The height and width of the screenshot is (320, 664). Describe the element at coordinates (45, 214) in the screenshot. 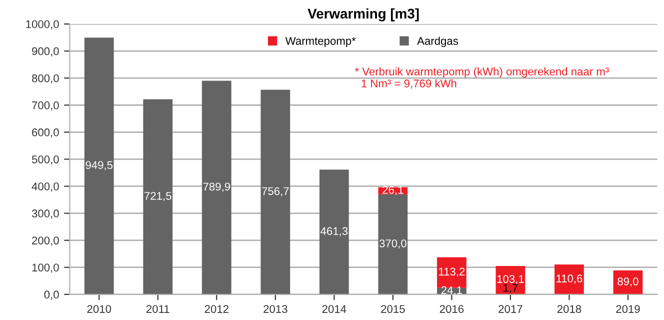

I see `y-tick-label: 300,0` at that location.